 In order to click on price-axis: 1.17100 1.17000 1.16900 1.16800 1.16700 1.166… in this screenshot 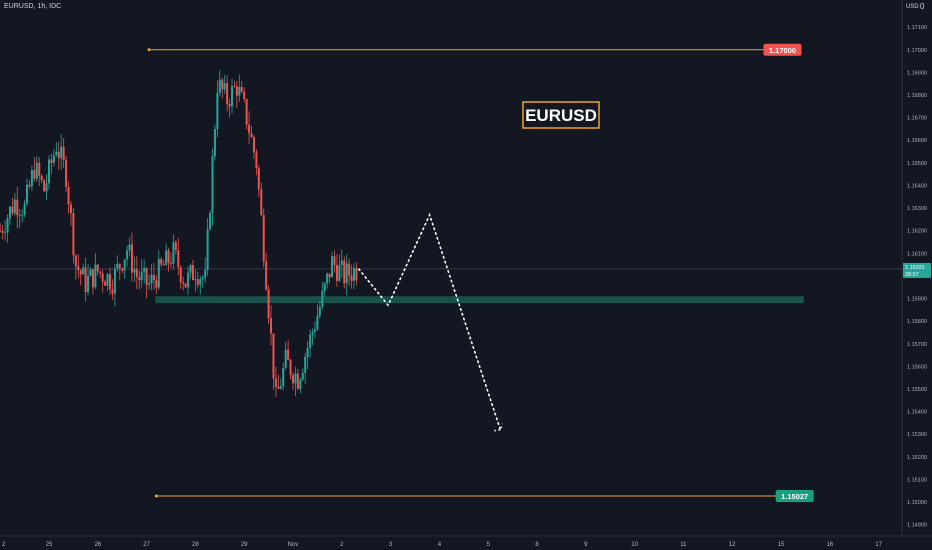, I will do `click(917, 277)`.